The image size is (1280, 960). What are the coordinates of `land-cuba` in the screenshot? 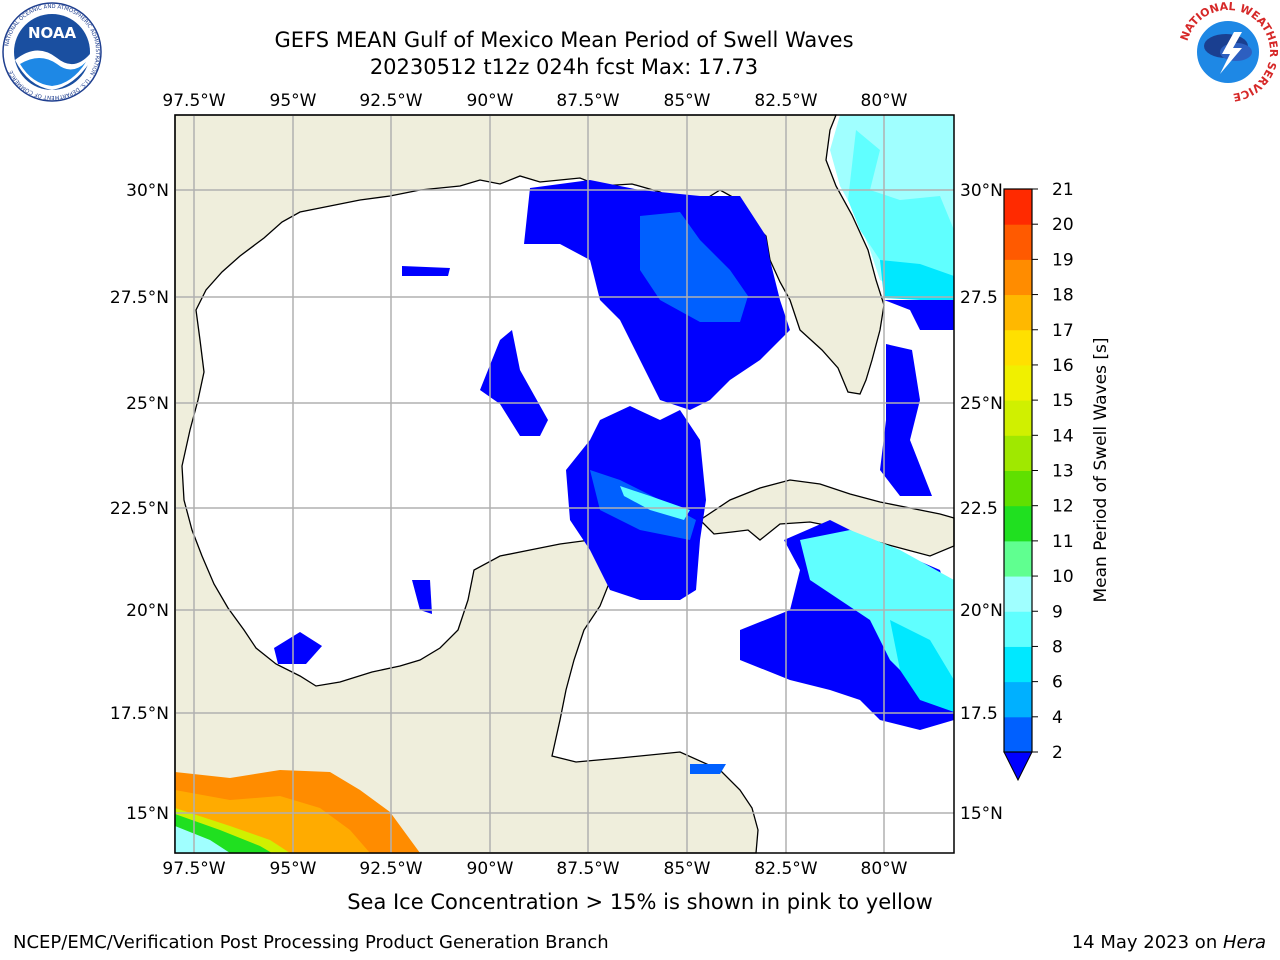 It's located at (826, 518).